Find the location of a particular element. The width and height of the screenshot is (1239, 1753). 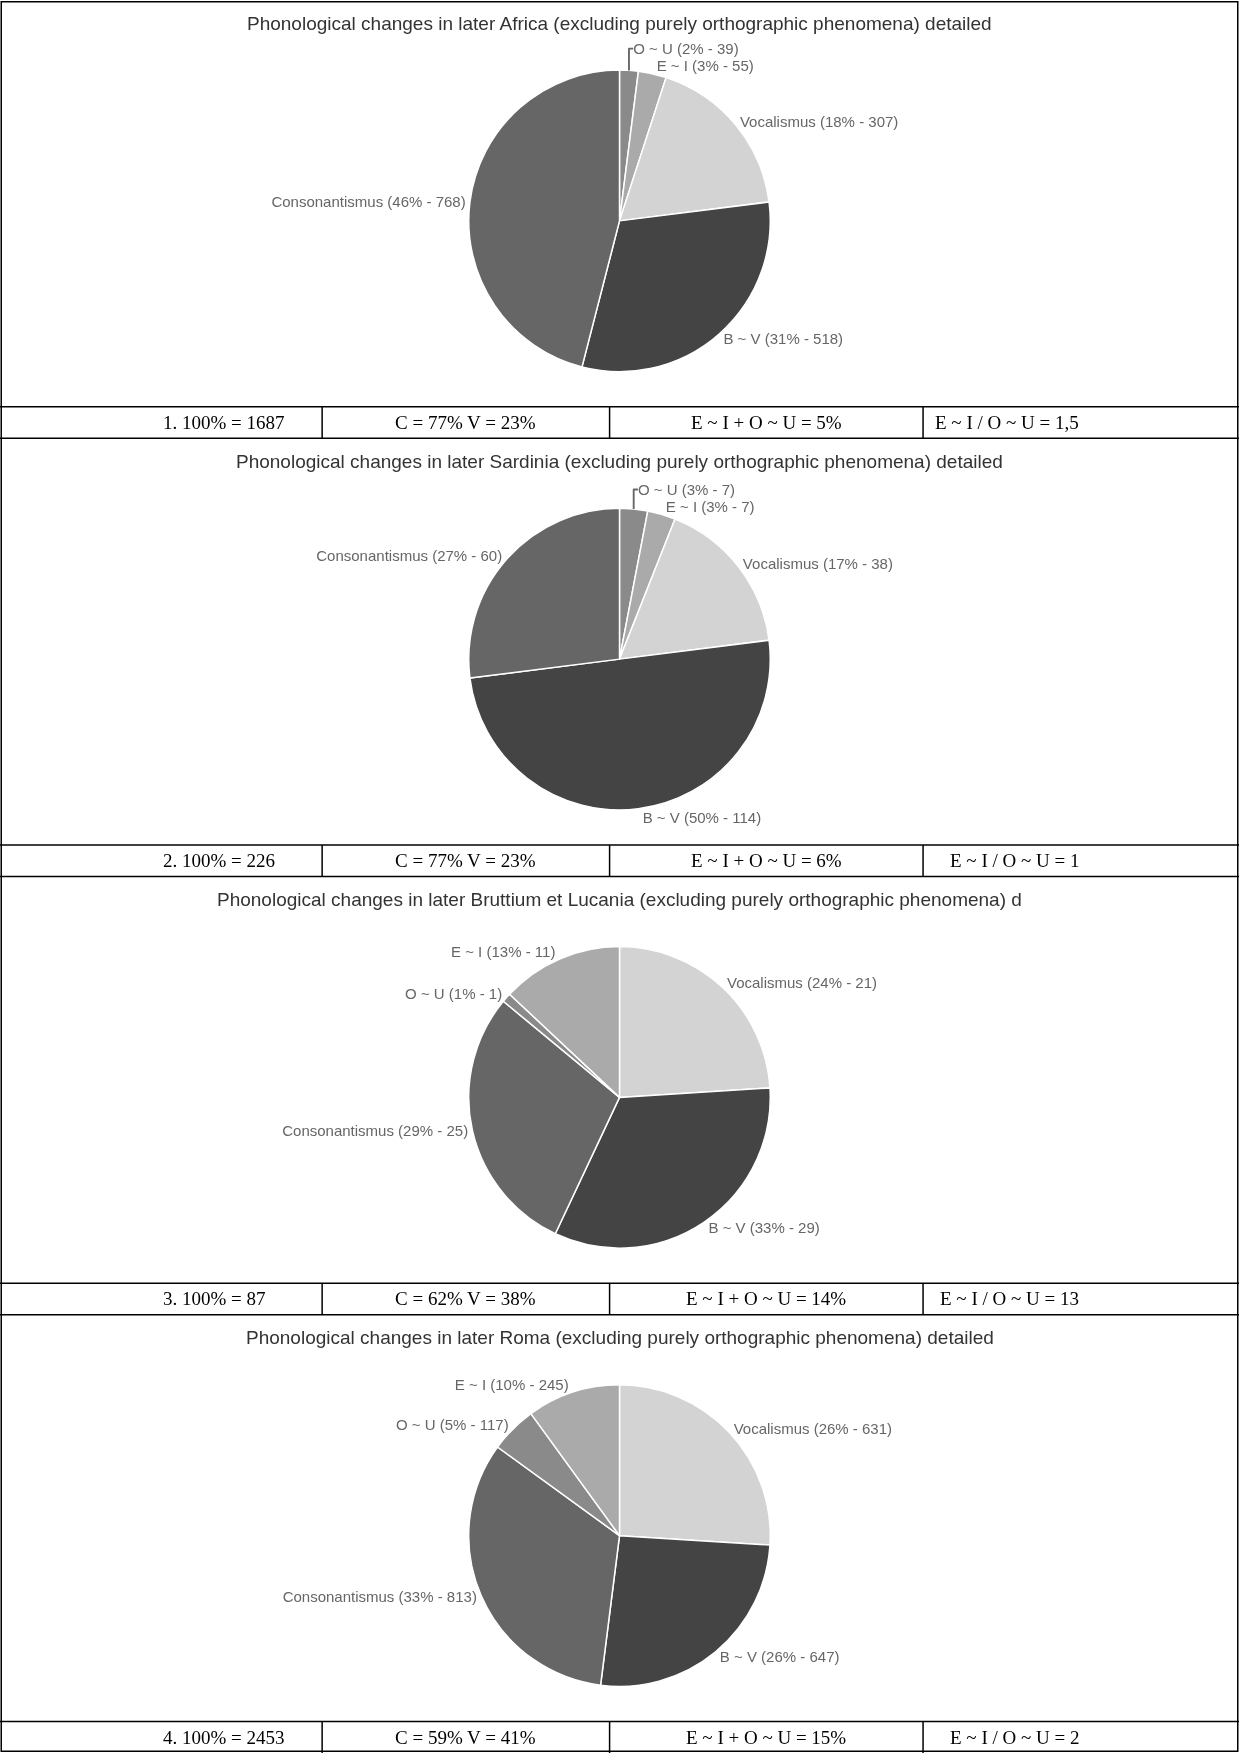

slice-label: Consonantismus (29% - 25) is located at coordinates (375, 1131).